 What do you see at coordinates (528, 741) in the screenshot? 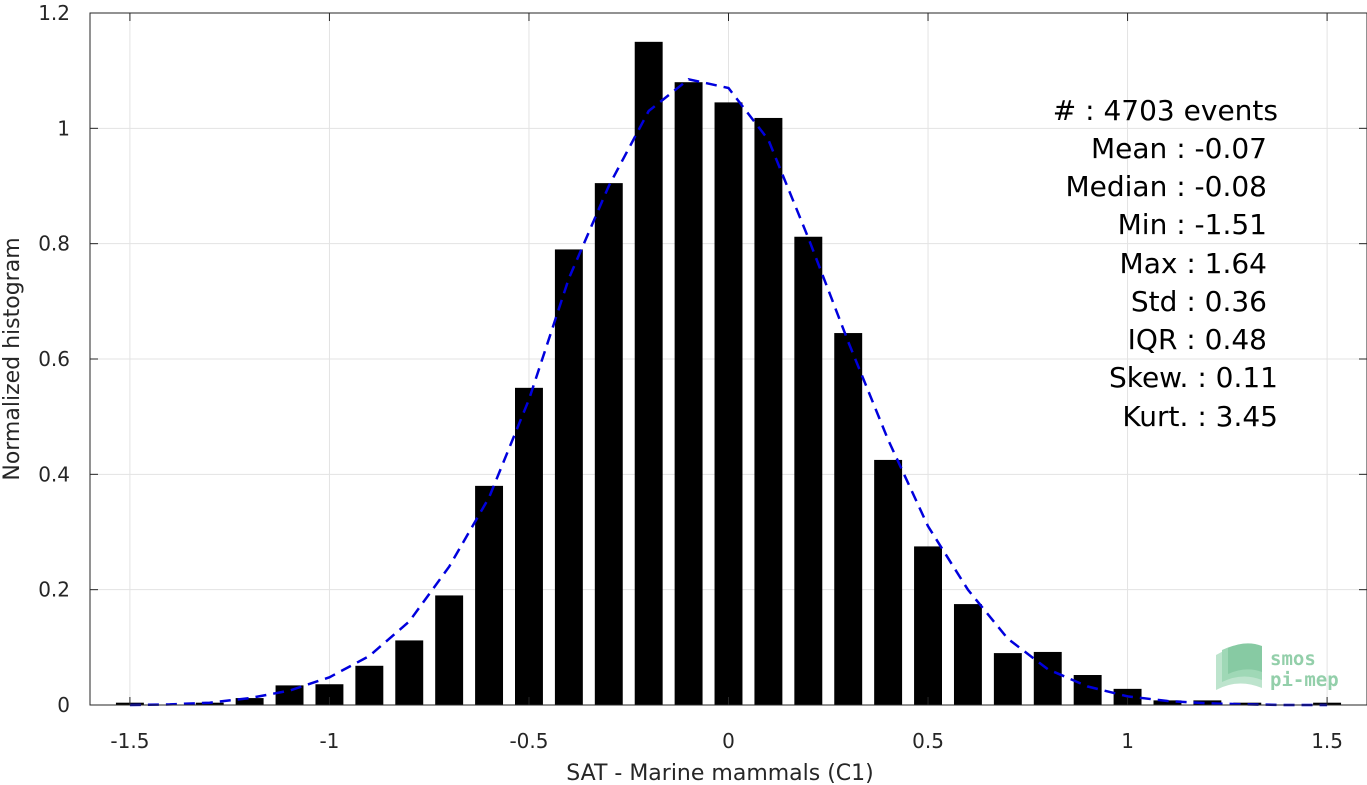
I see `x-tick-label: -0.5` at bounding box center [528, 741].